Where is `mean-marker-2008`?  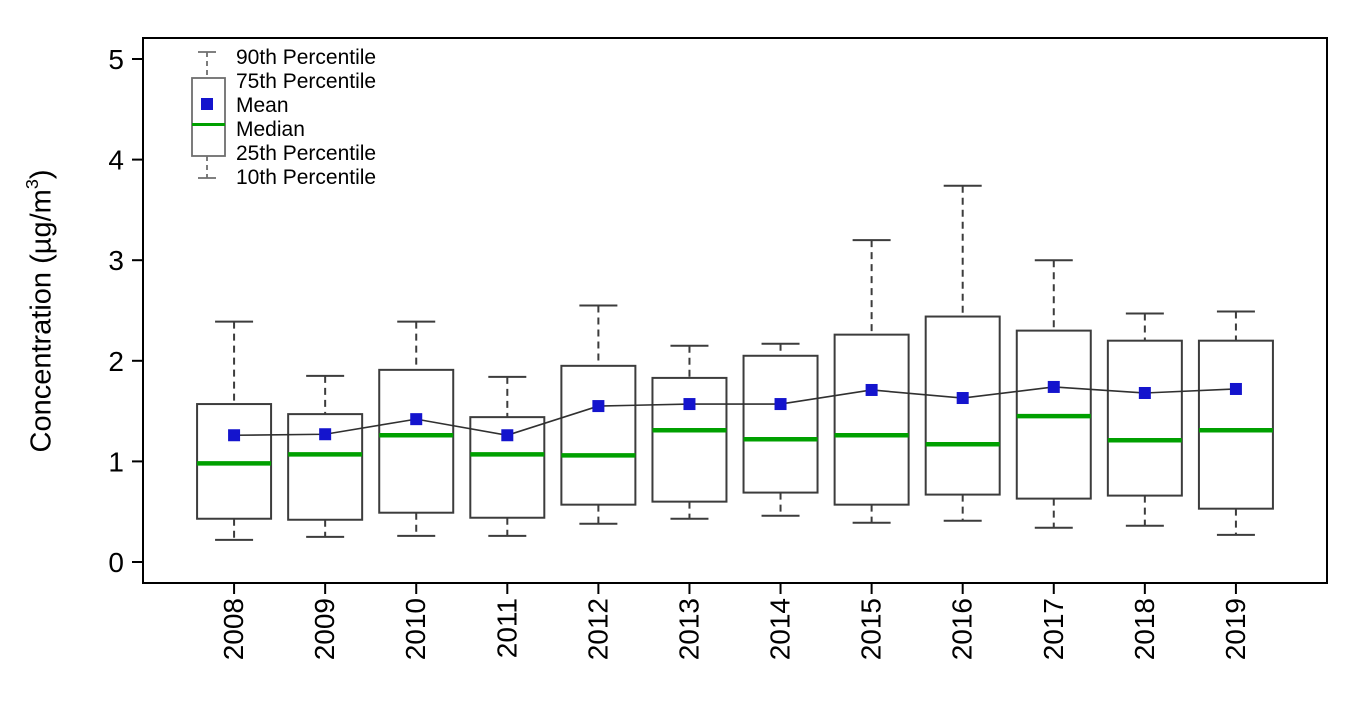 mean-marker-2008 is located at coordinates (234, 435).